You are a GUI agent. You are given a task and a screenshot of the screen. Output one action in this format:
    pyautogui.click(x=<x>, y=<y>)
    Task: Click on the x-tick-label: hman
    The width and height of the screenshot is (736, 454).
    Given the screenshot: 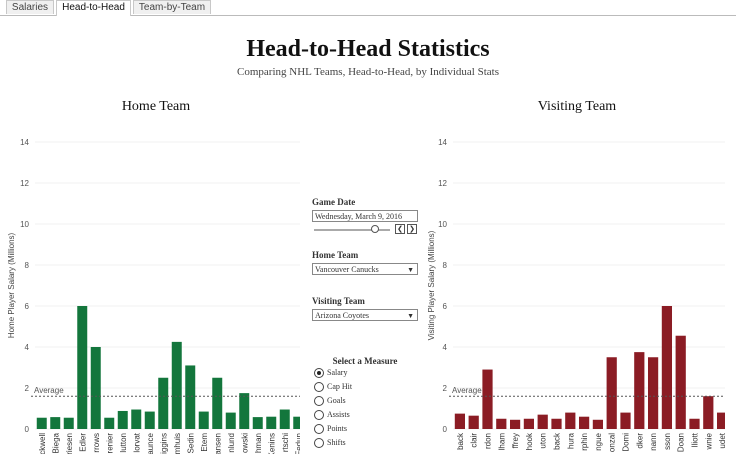 What is the action you would take?
    pyautogui.click(x=258, y=443)
    